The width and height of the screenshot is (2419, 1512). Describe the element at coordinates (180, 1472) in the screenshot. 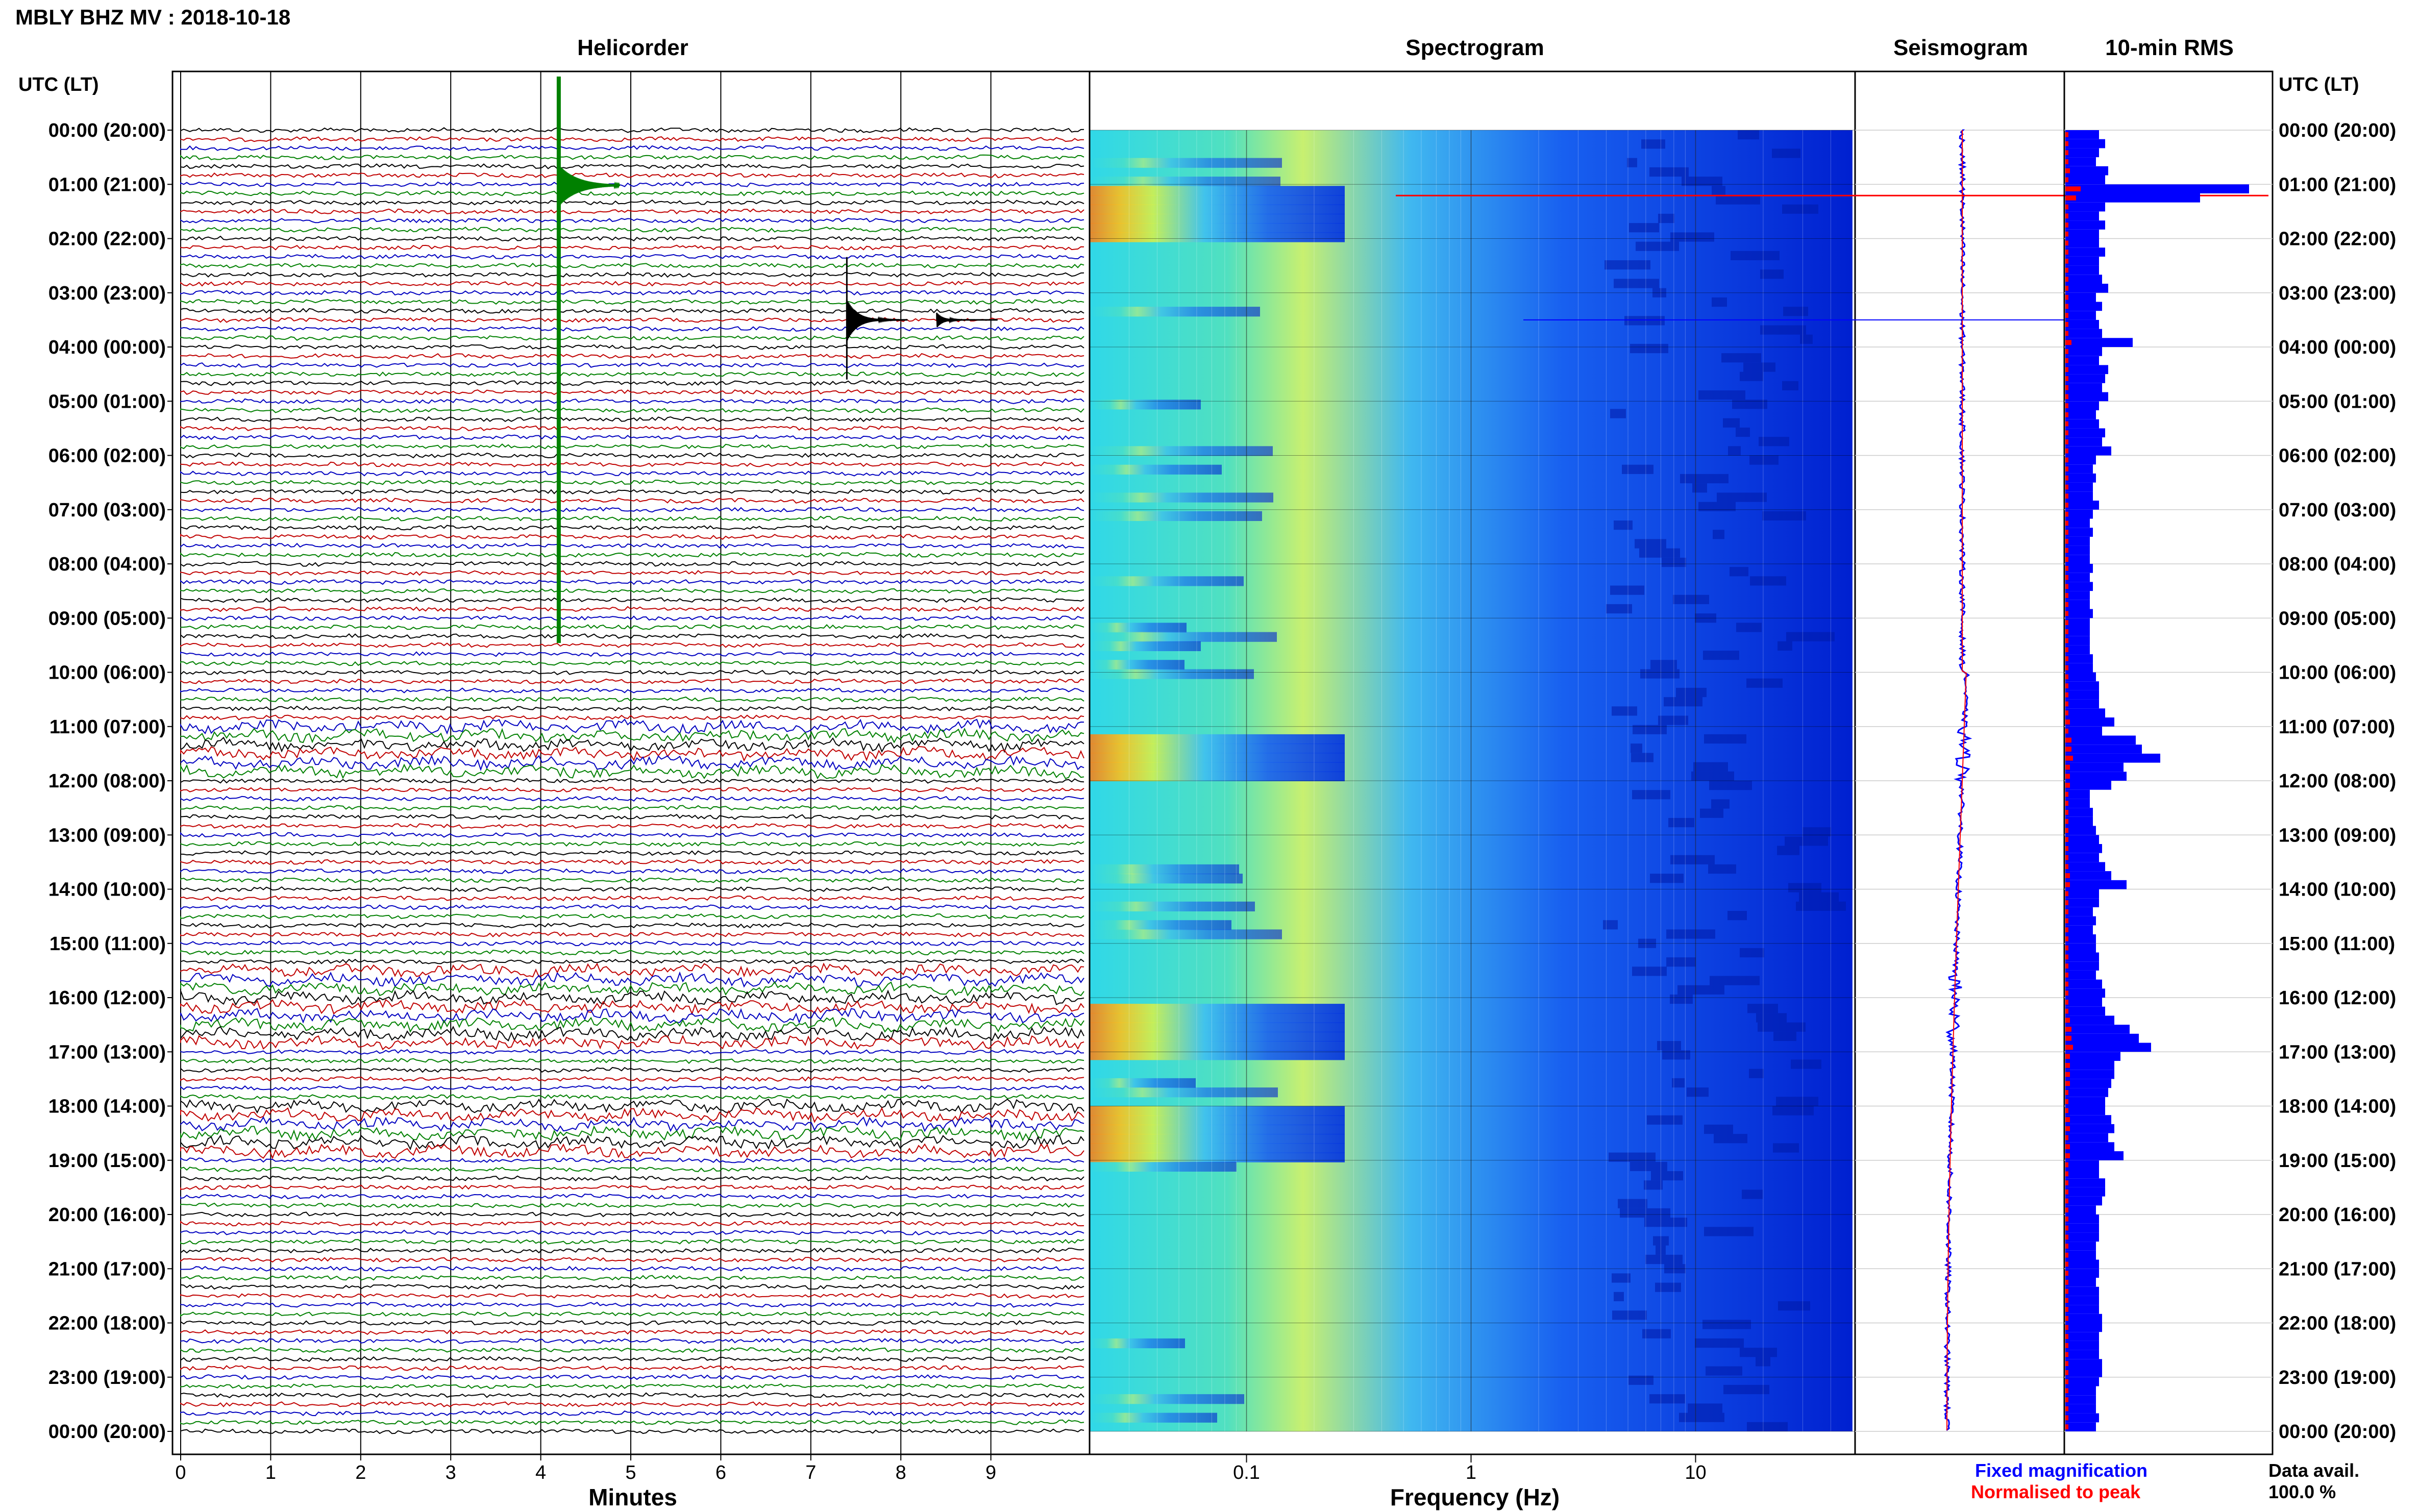

I see `minute-tick-label: 0` at that location.